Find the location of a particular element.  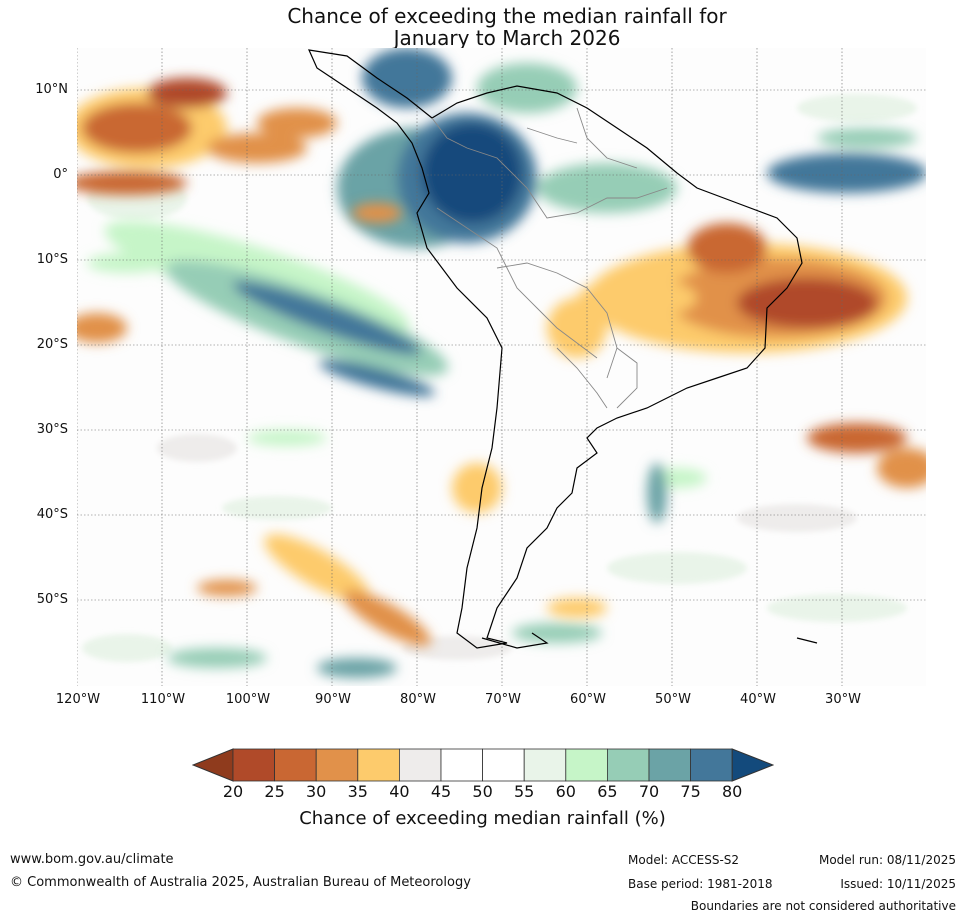

colorbar-cells is located at coordinates (483, 765).